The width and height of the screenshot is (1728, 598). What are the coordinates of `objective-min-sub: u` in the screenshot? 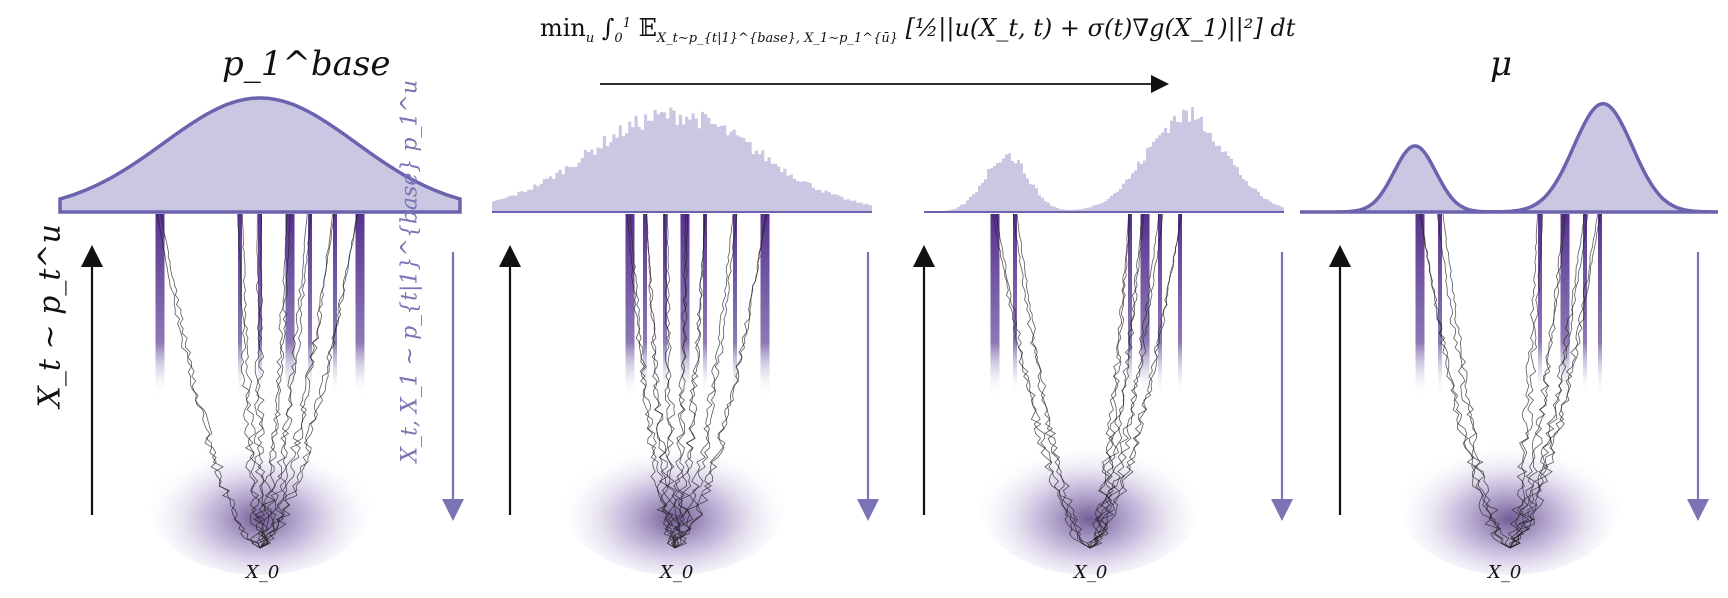 It's located at (590, 38).